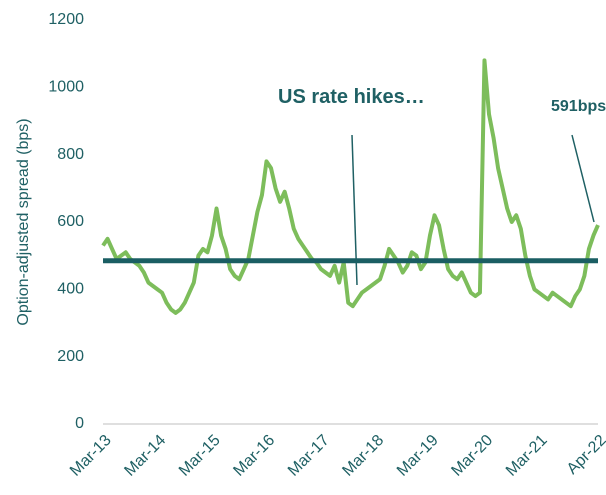 The image size is (606, 495). Describe the element at coordinates (66, 87) in the screenshot. I see `y-tick-label: 1000` at that location.